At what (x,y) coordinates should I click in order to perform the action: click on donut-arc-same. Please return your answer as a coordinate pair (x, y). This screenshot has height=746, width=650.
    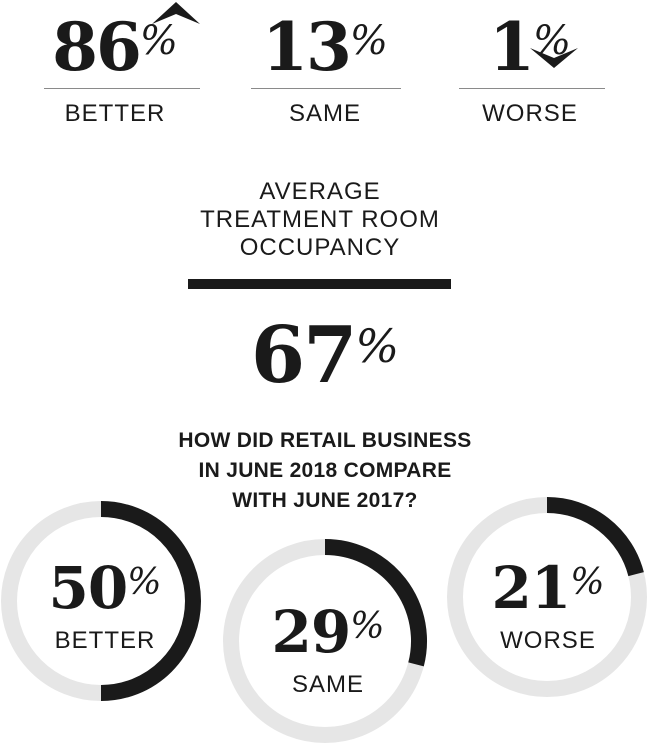
    Looking at the image, I should click on (375, 603).